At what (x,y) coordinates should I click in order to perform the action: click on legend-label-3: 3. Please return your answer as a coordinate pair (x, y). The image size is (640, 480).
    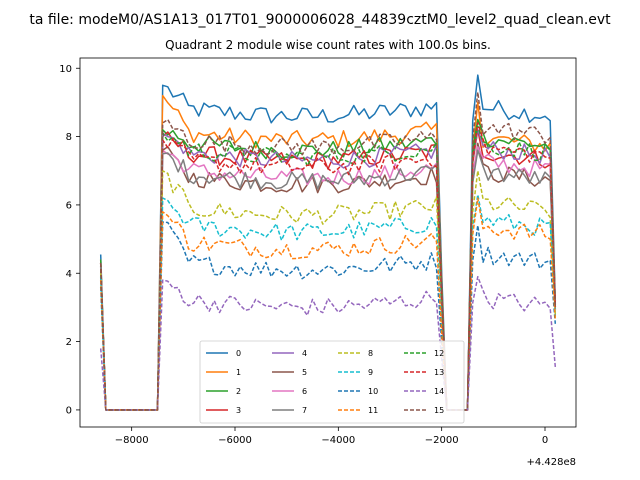
    Looking at the image, I should click on (238, 410).